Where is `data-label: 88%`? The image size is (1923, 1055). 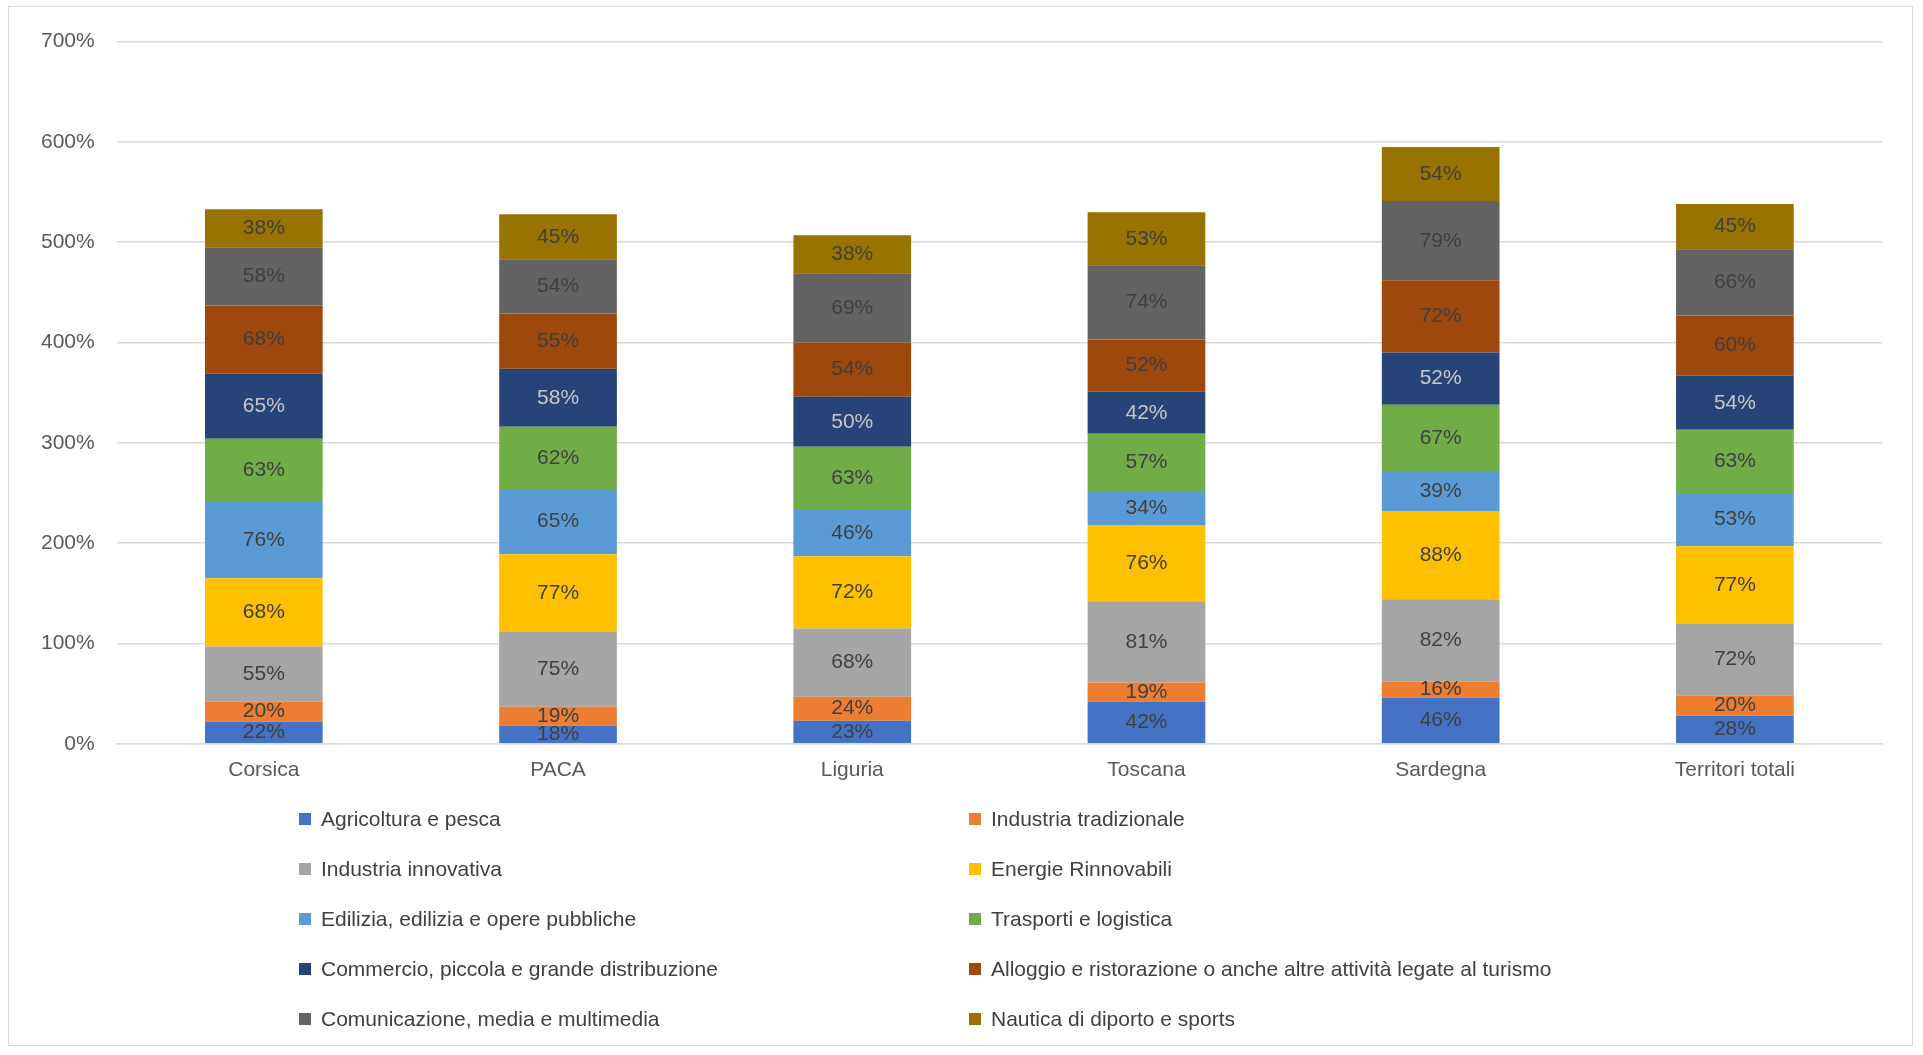
data-label: 88% is located at coordinates (1440, 554).